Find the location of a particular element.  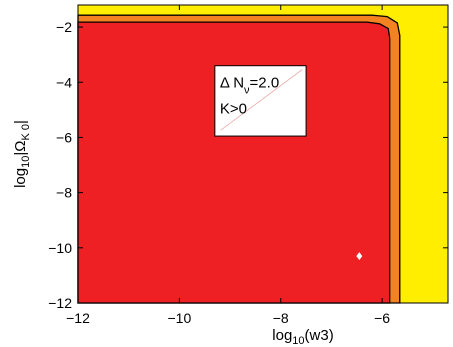

annotation-delta-n: Δ Nν=2.0 is located at coordinates (249, 86).